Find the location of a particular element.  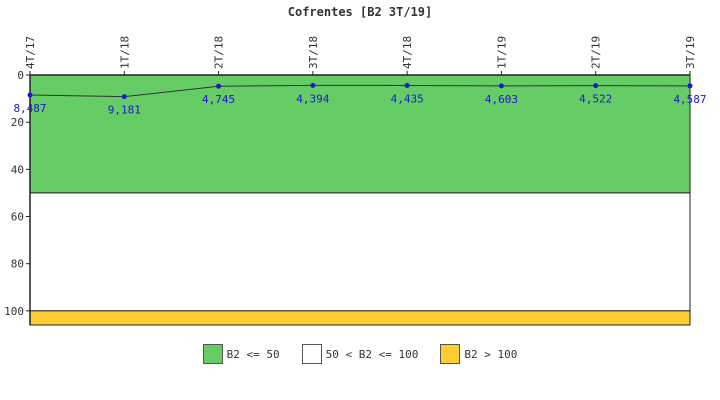

y-tick-label: 0 is located at coordinates (20, 75).